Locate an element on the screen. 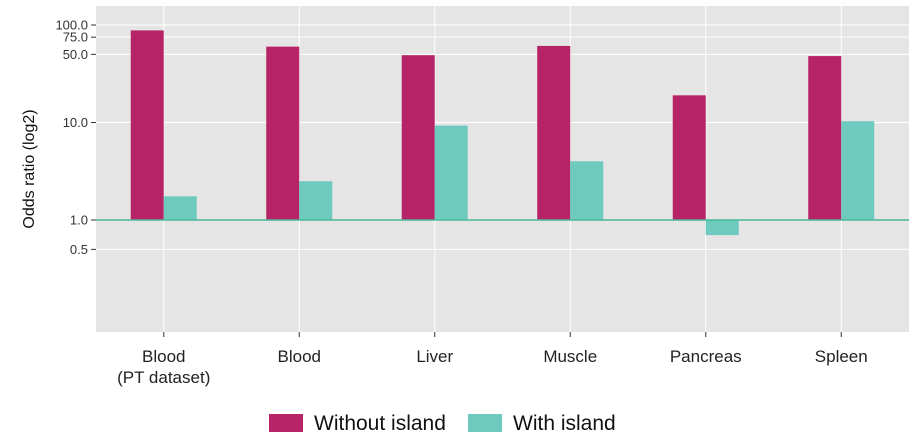  y-tick-label: 50.0 is located at coordinates (75, 54).